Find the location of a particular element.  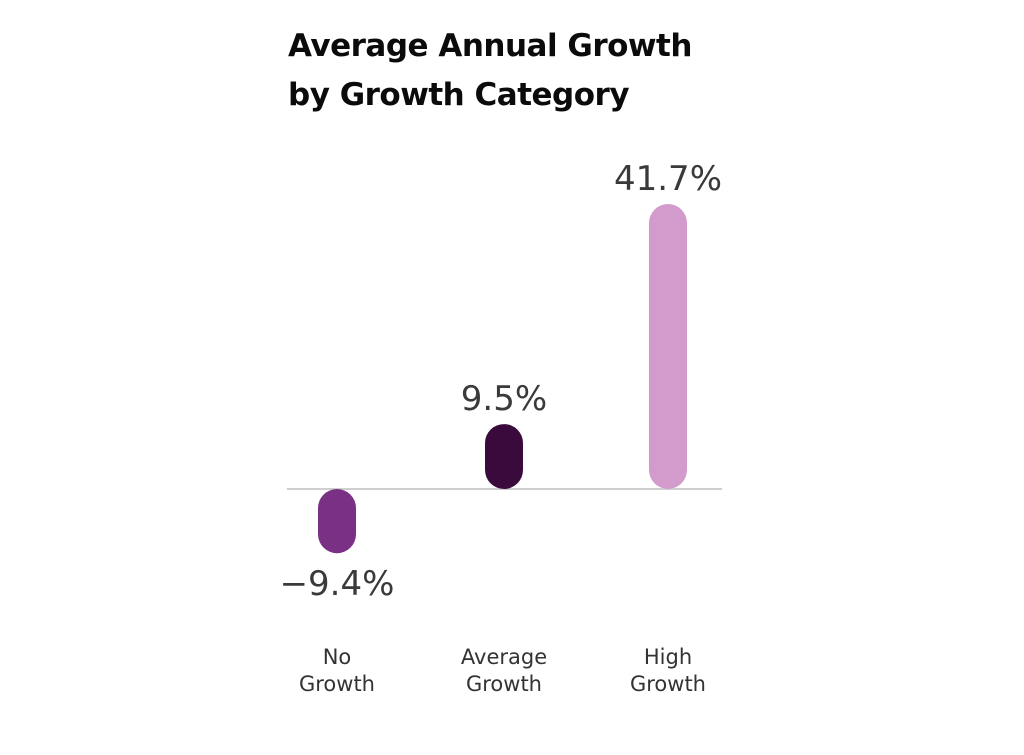

chart-title: Average Annual Growth by Growth Category is located at coordinates (548, 71).